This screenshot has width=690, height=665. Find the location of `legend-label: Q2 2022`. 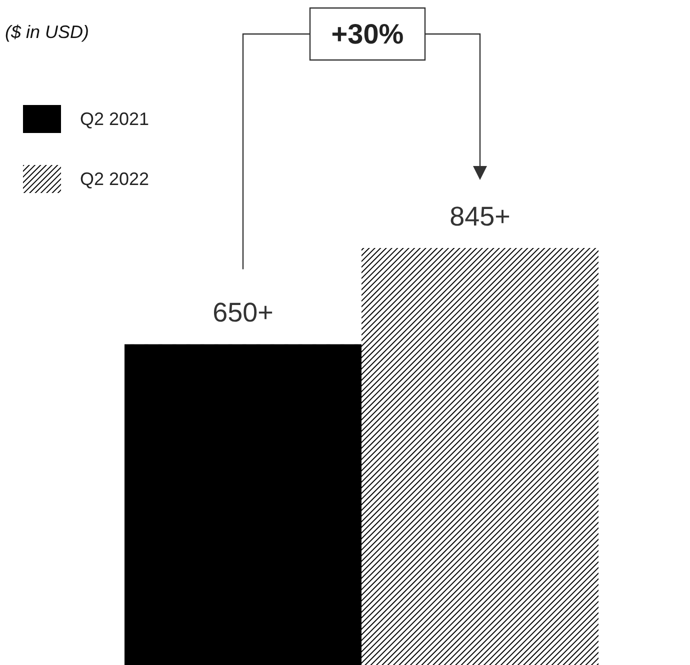

legend-label: Q2 2022 is located at coordinates (115, 179).